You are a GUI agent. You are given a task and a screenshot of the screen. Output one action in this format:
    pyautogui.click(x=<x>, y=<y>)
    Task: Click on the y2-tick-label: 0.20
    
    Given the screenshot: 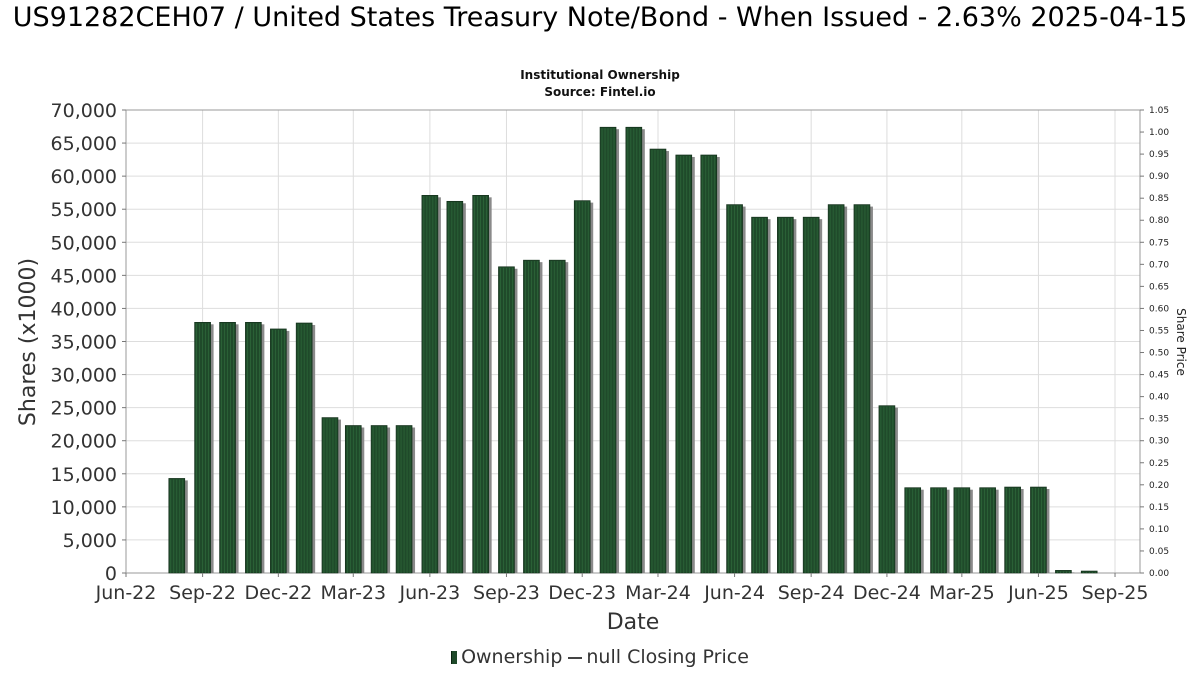 What is the action you would take?
    pyautogui.click(x=1159, y=486)
    